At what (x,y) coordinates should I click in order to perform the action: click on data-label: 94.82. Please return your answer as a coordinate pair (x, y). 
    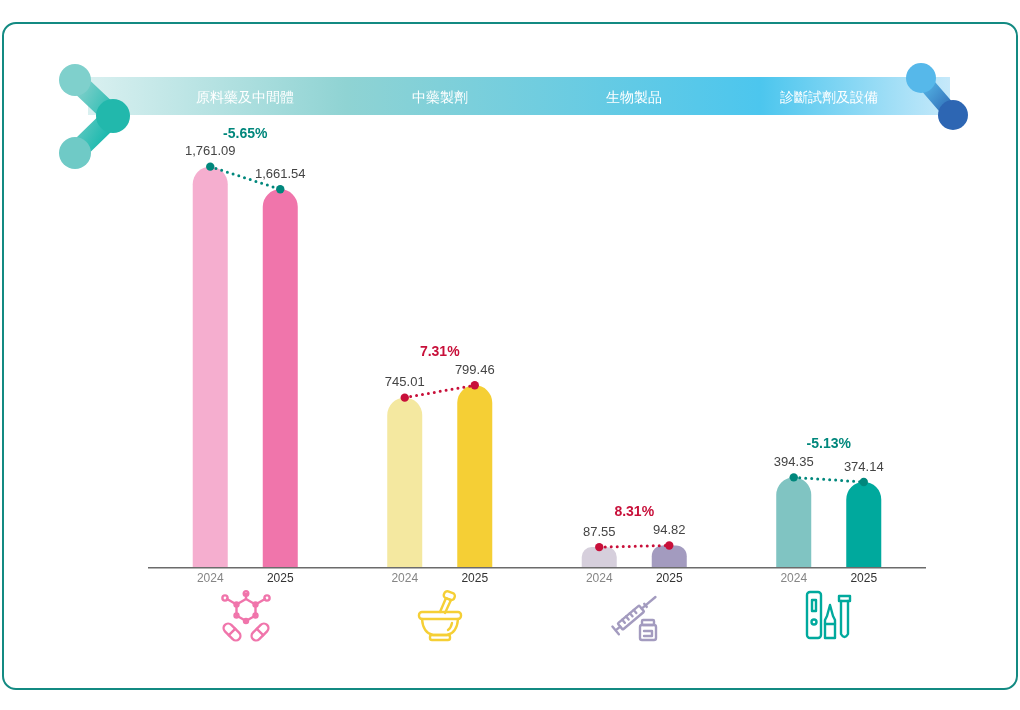
    Looking at the image, I should click on (669, 530).